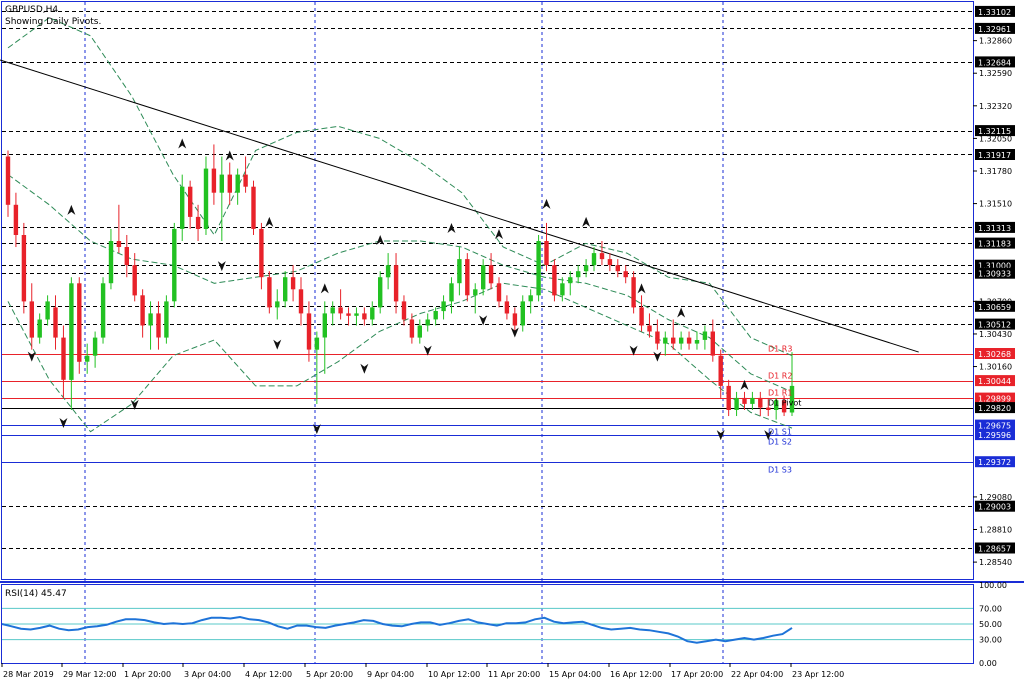 This screenshot has width=1024, height=687. I want to click on pivot-label: D1 S1, so click(780, 432).